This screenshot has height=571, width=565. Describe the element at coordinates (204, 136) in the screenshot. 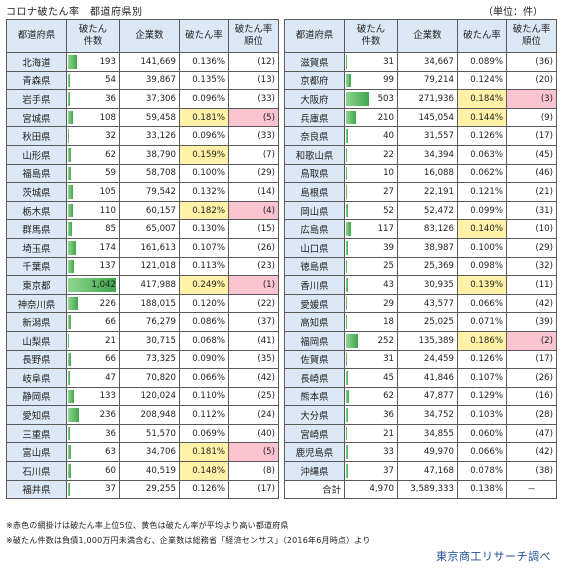

I see `rate-cell: 0.096%` at that location.